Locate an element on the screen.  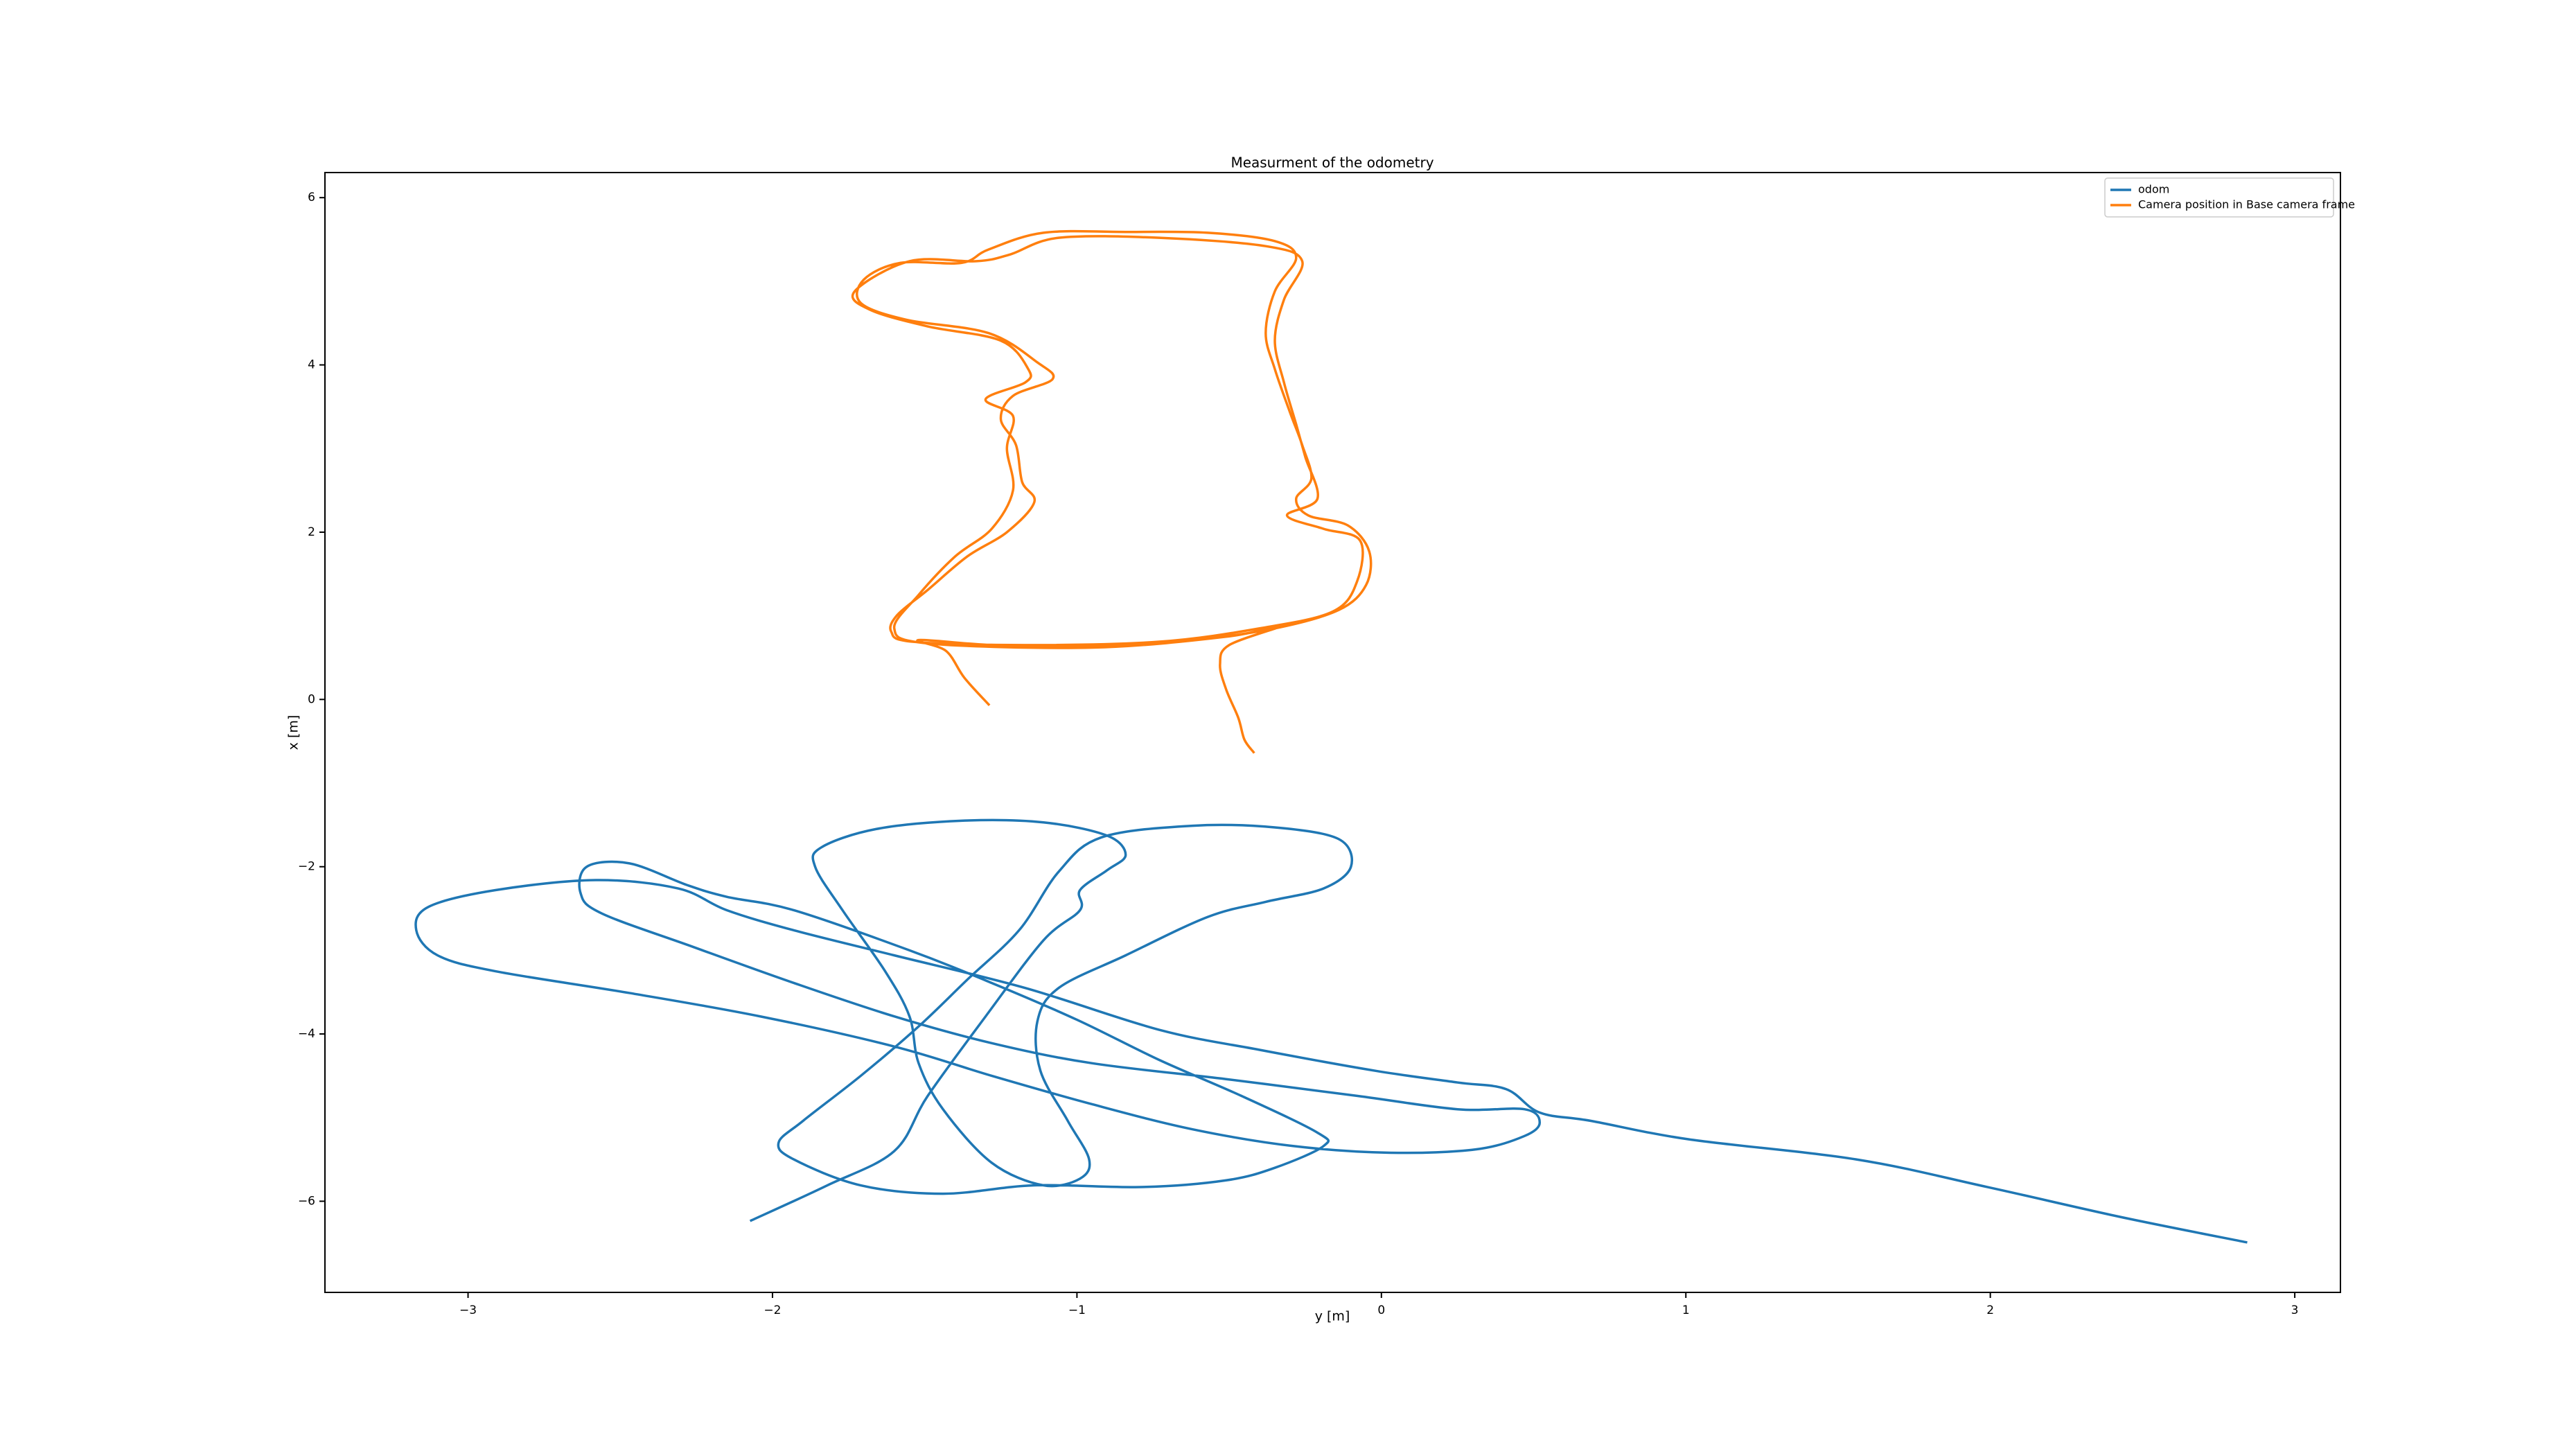
x-tick-label: 0 is located at coordinates (1381, 1310).